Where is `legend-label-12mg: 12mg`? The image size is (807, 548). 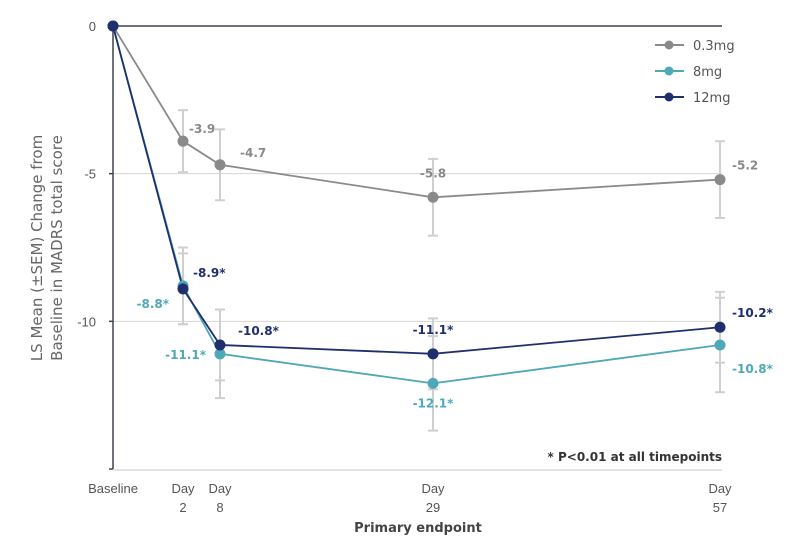
legend-label-12mg: 12mg is located at coordinates (711, 98).